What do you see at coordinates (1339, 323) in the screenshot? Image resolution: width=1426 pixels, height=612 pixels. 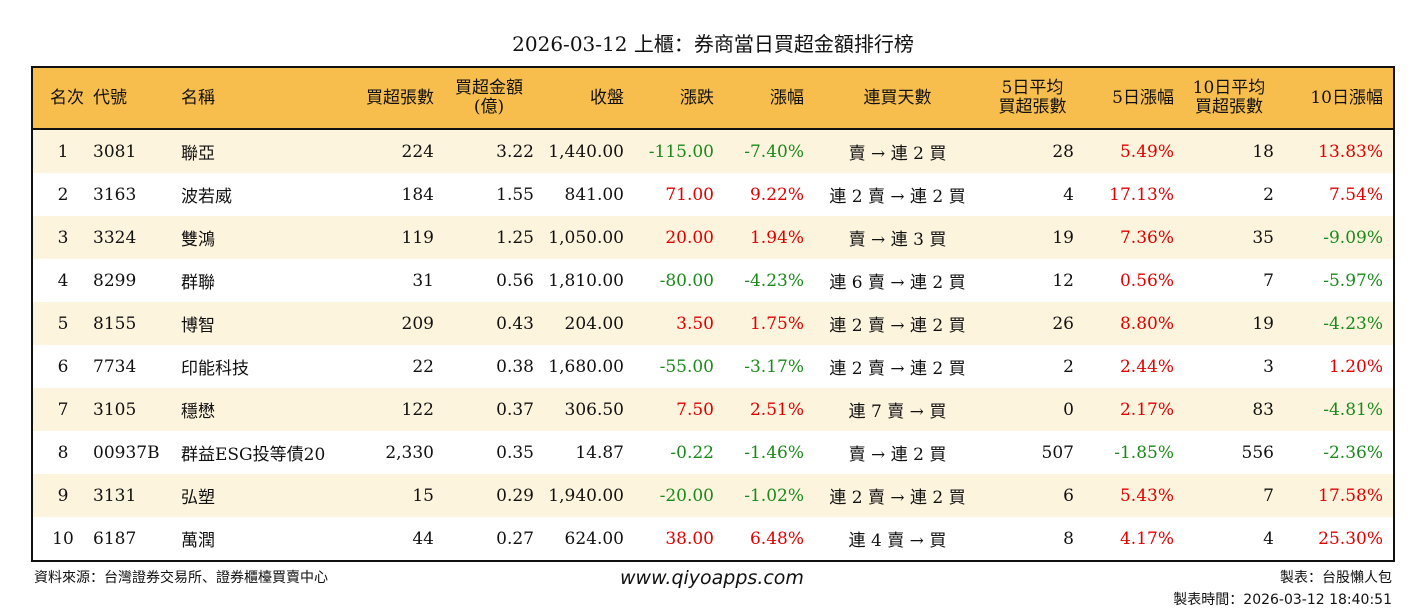 I see `cell-pct10: -4.23%` at bounding box center [1339, 323].